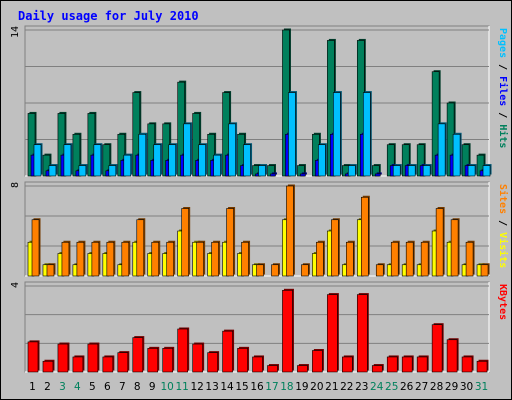 The height and width of the screenshot is (400, 512). I want to click on ymax-label: 4, so click(15, 285).